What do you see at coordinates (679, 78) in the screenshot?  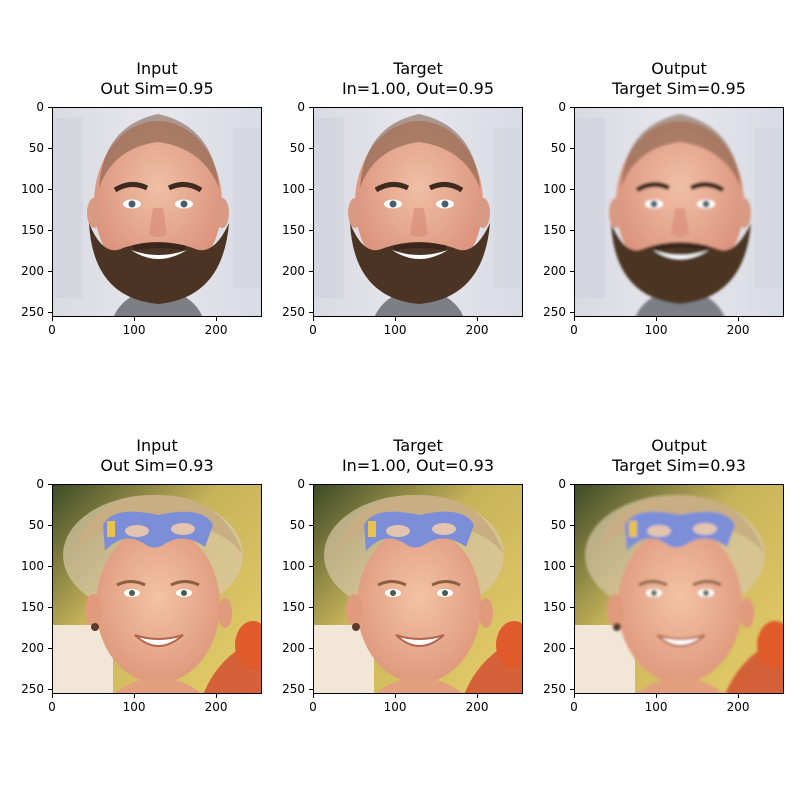 I see `panel-title: Output Target Sim=0.95` at bounding box center [679, 78].